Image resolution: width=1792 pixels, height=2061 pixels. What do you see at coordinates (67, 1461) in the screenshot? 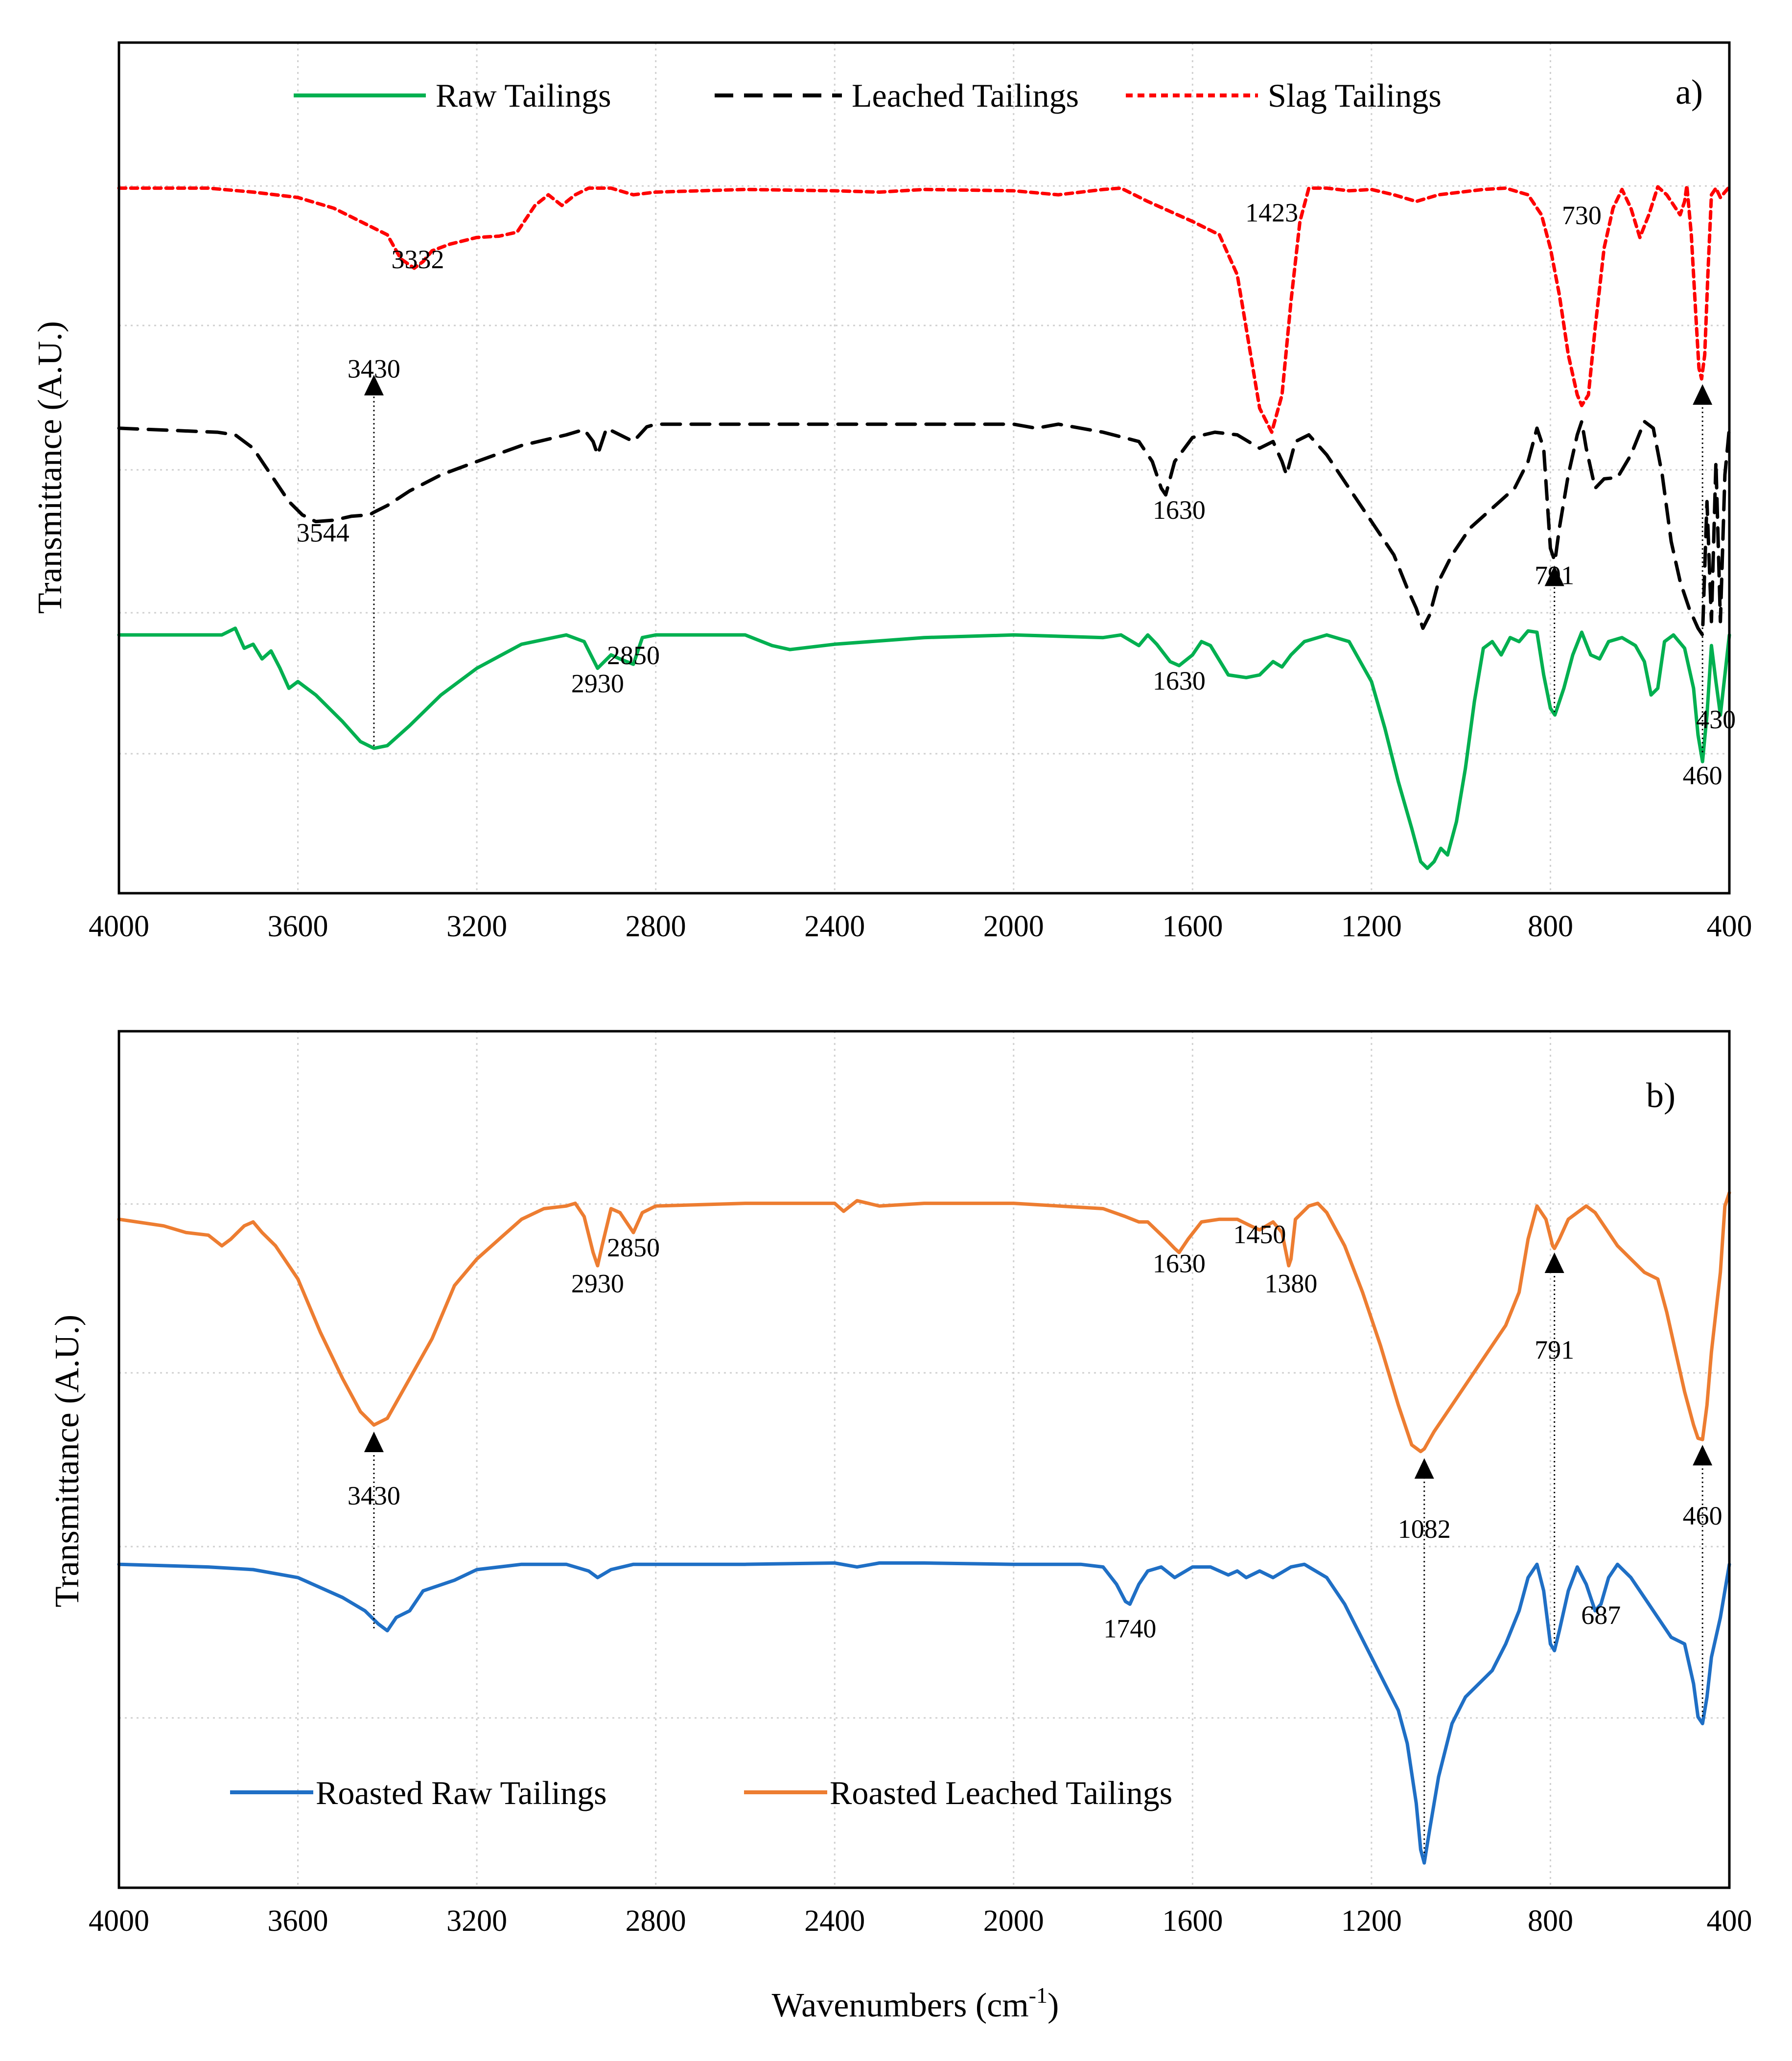
I see `panel-b-y-axis-label: Transmittance (A.U.)` at bounding box center [67, 1461].